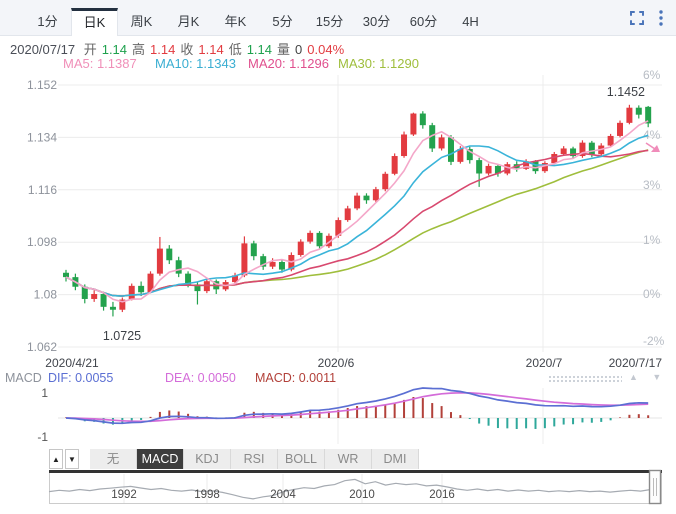 This screenshot has height=514, width=676. Describe the element at coordinates (124, 495) in the screenshot. I see `navigator-year-label: 1992` at that location.